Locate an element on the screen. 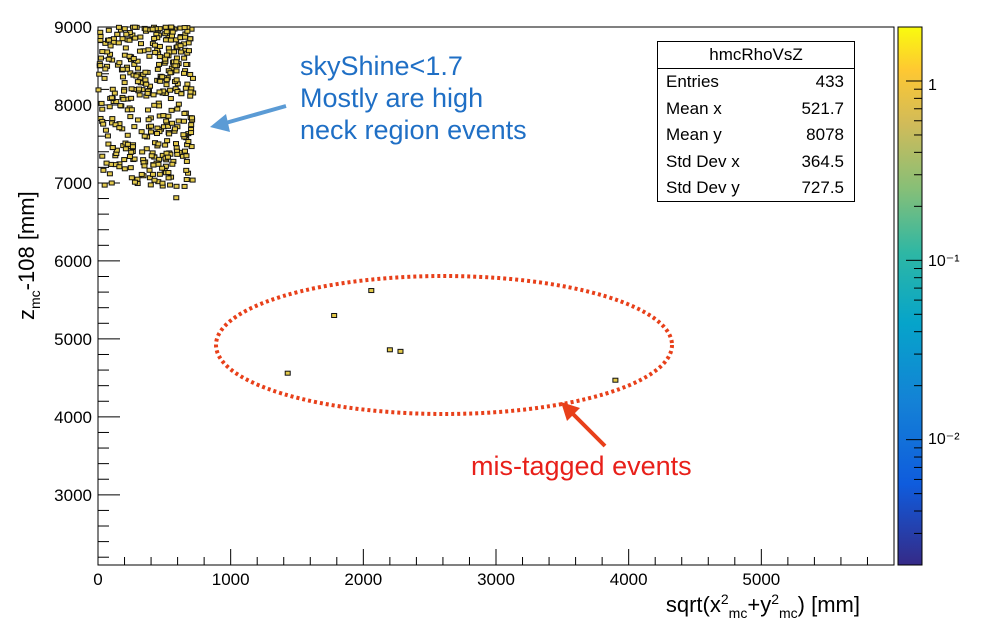  y-tick-label: 5000 is located at coordinates (73, 339).